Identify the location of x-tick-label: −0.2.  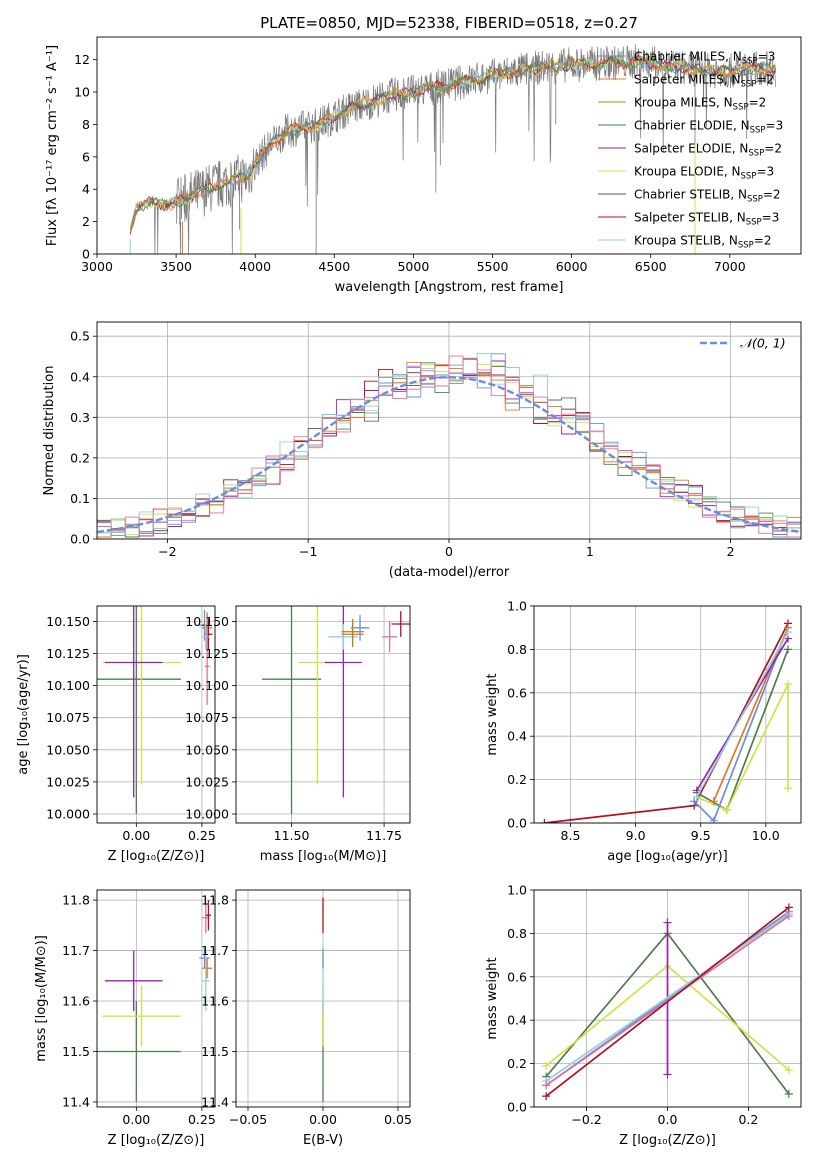
(586, 1119).